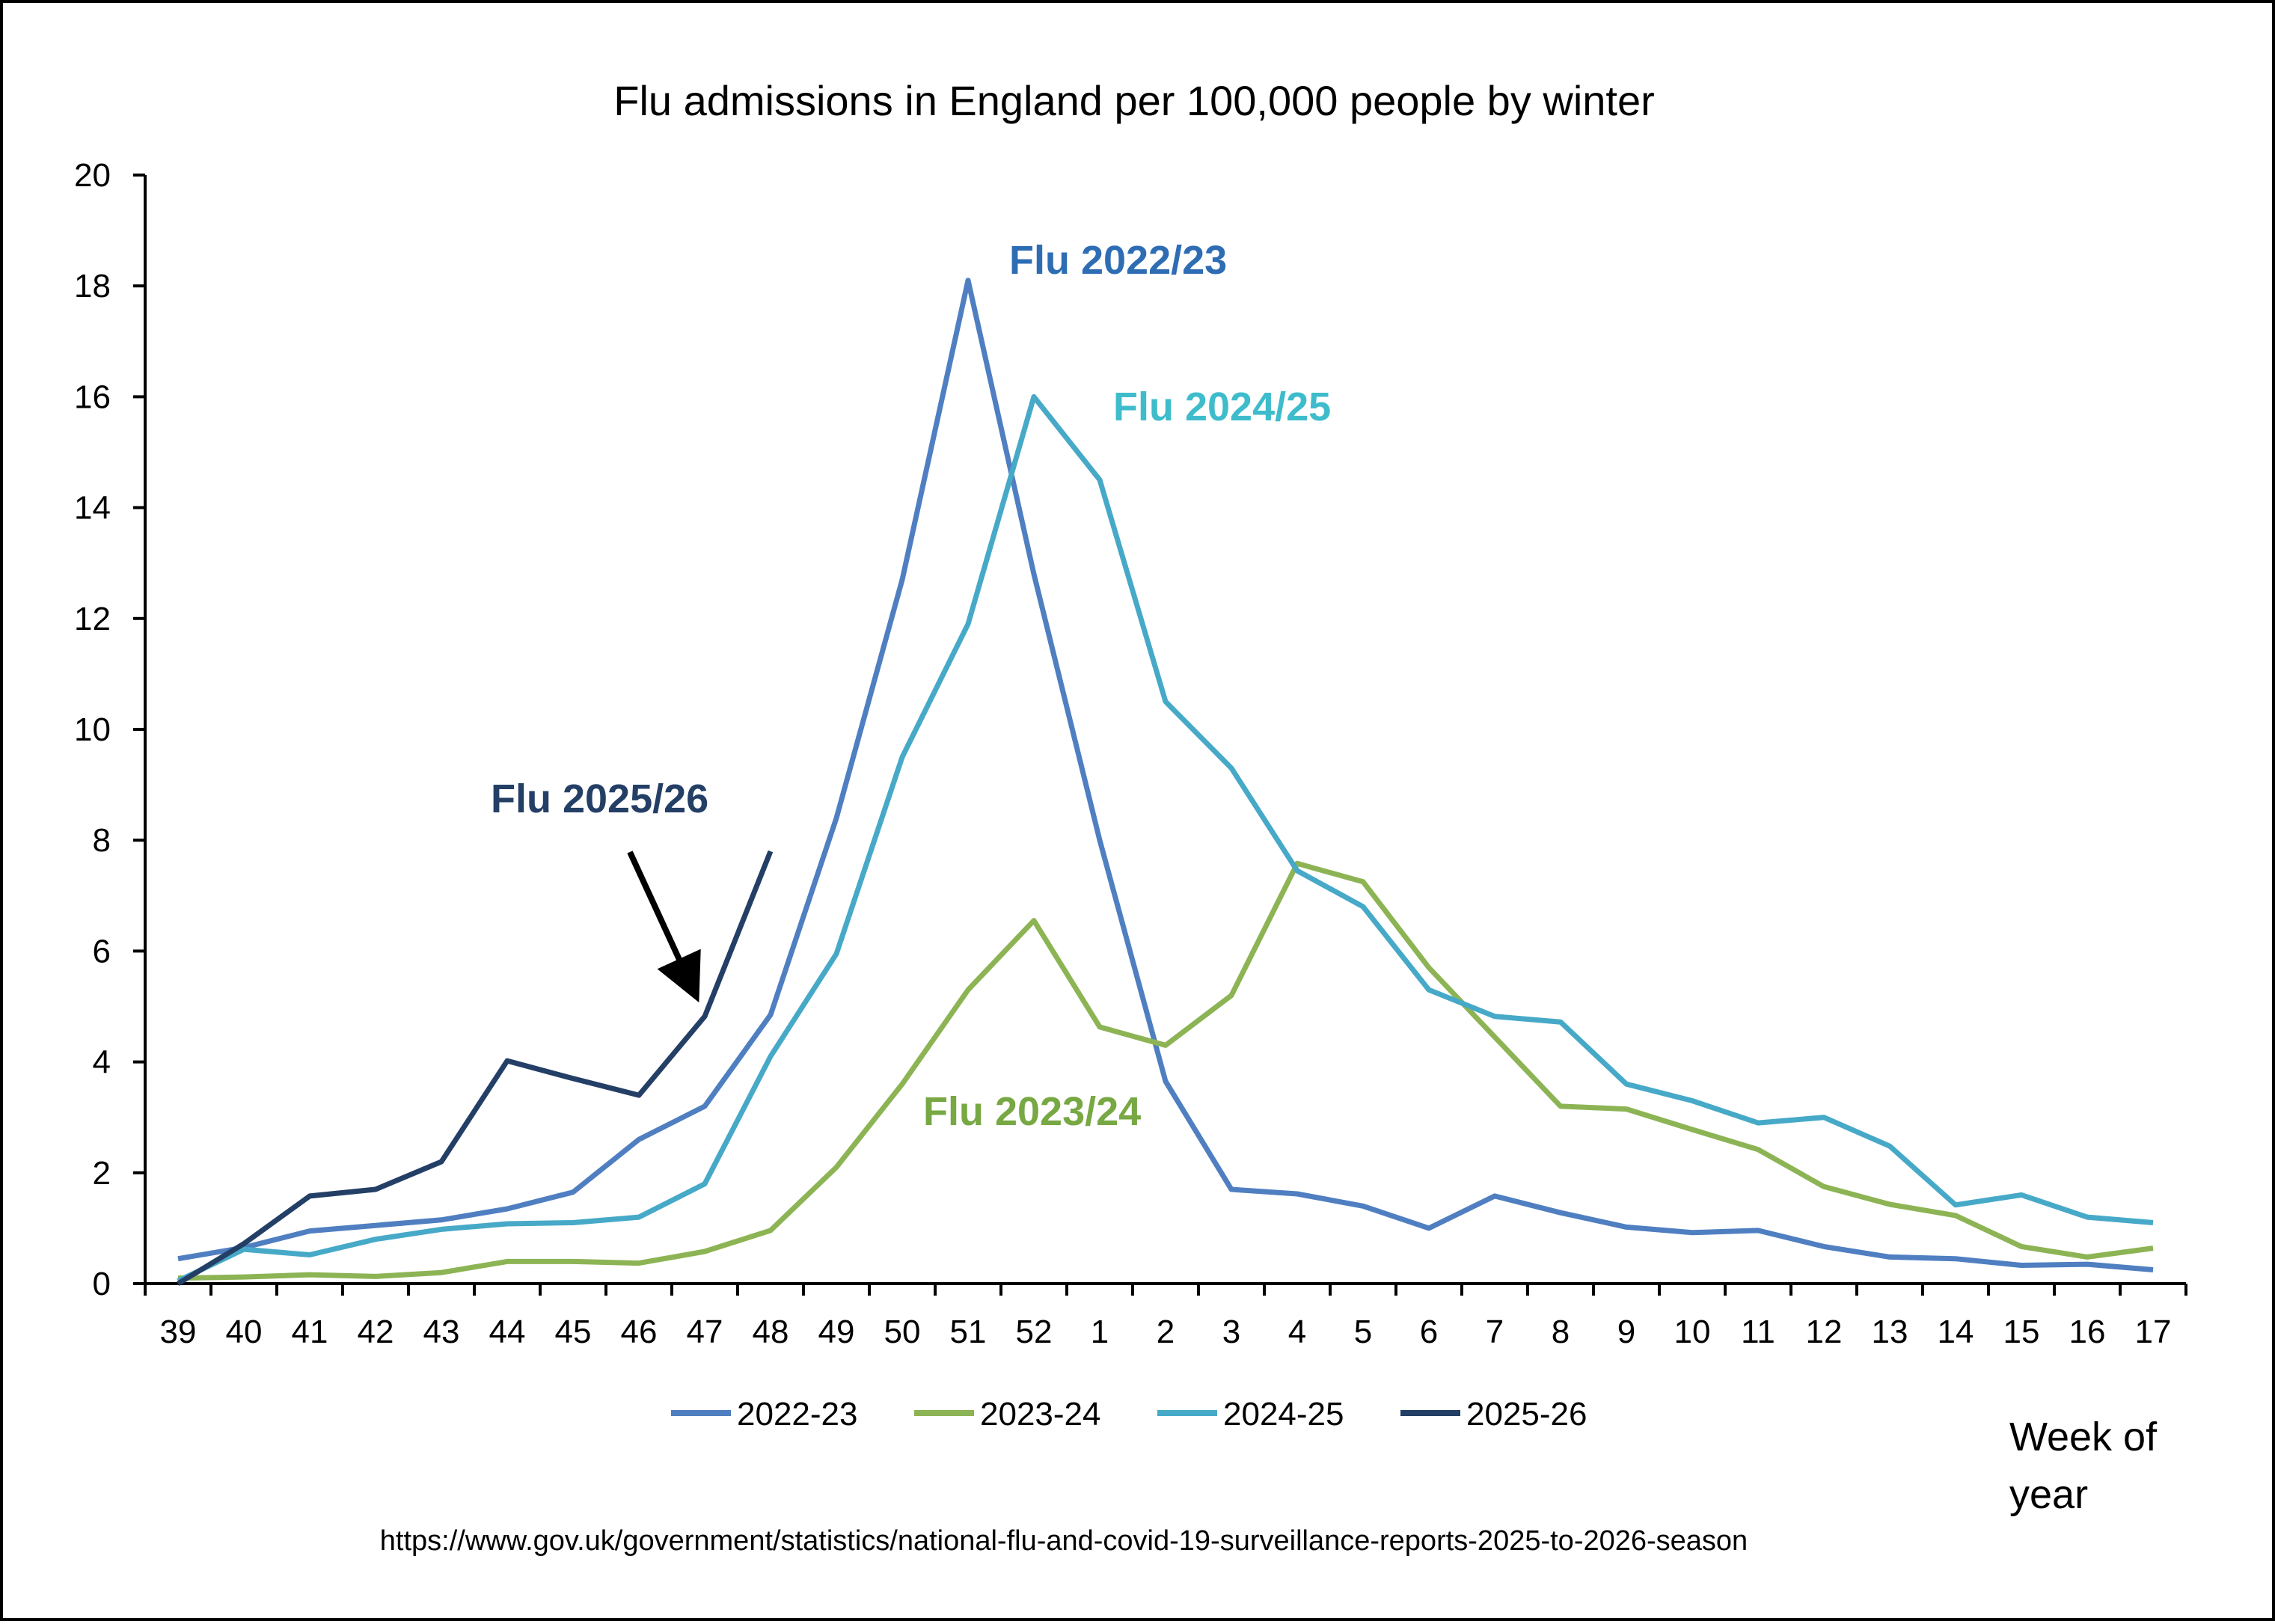 The height and width of the screenshot is (1624, 2275). I want to click on y-tick-label: 2, so click(102, 1173).